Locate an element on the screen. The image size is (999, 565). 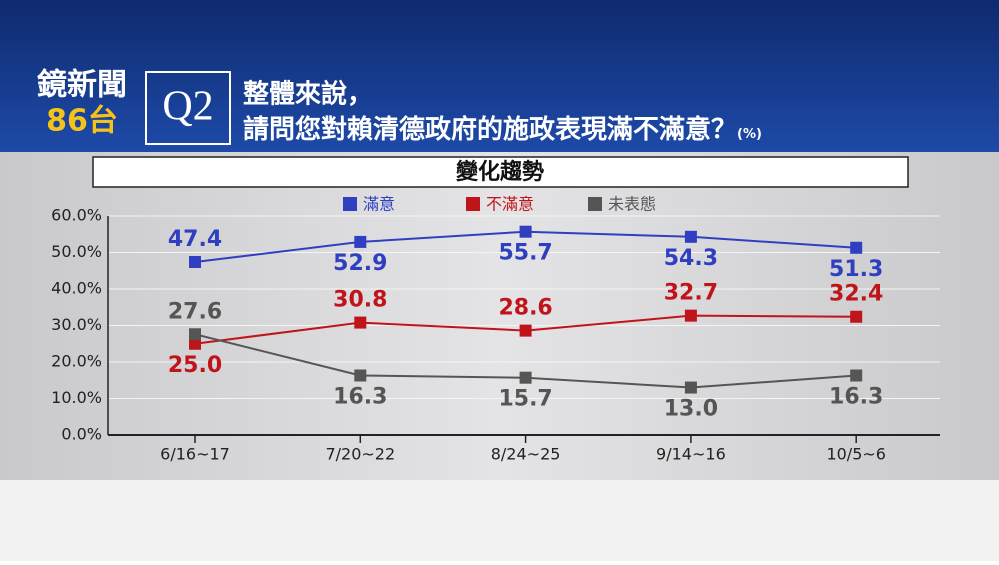
data-label: 25.0 is located at coordinates (195, 365).